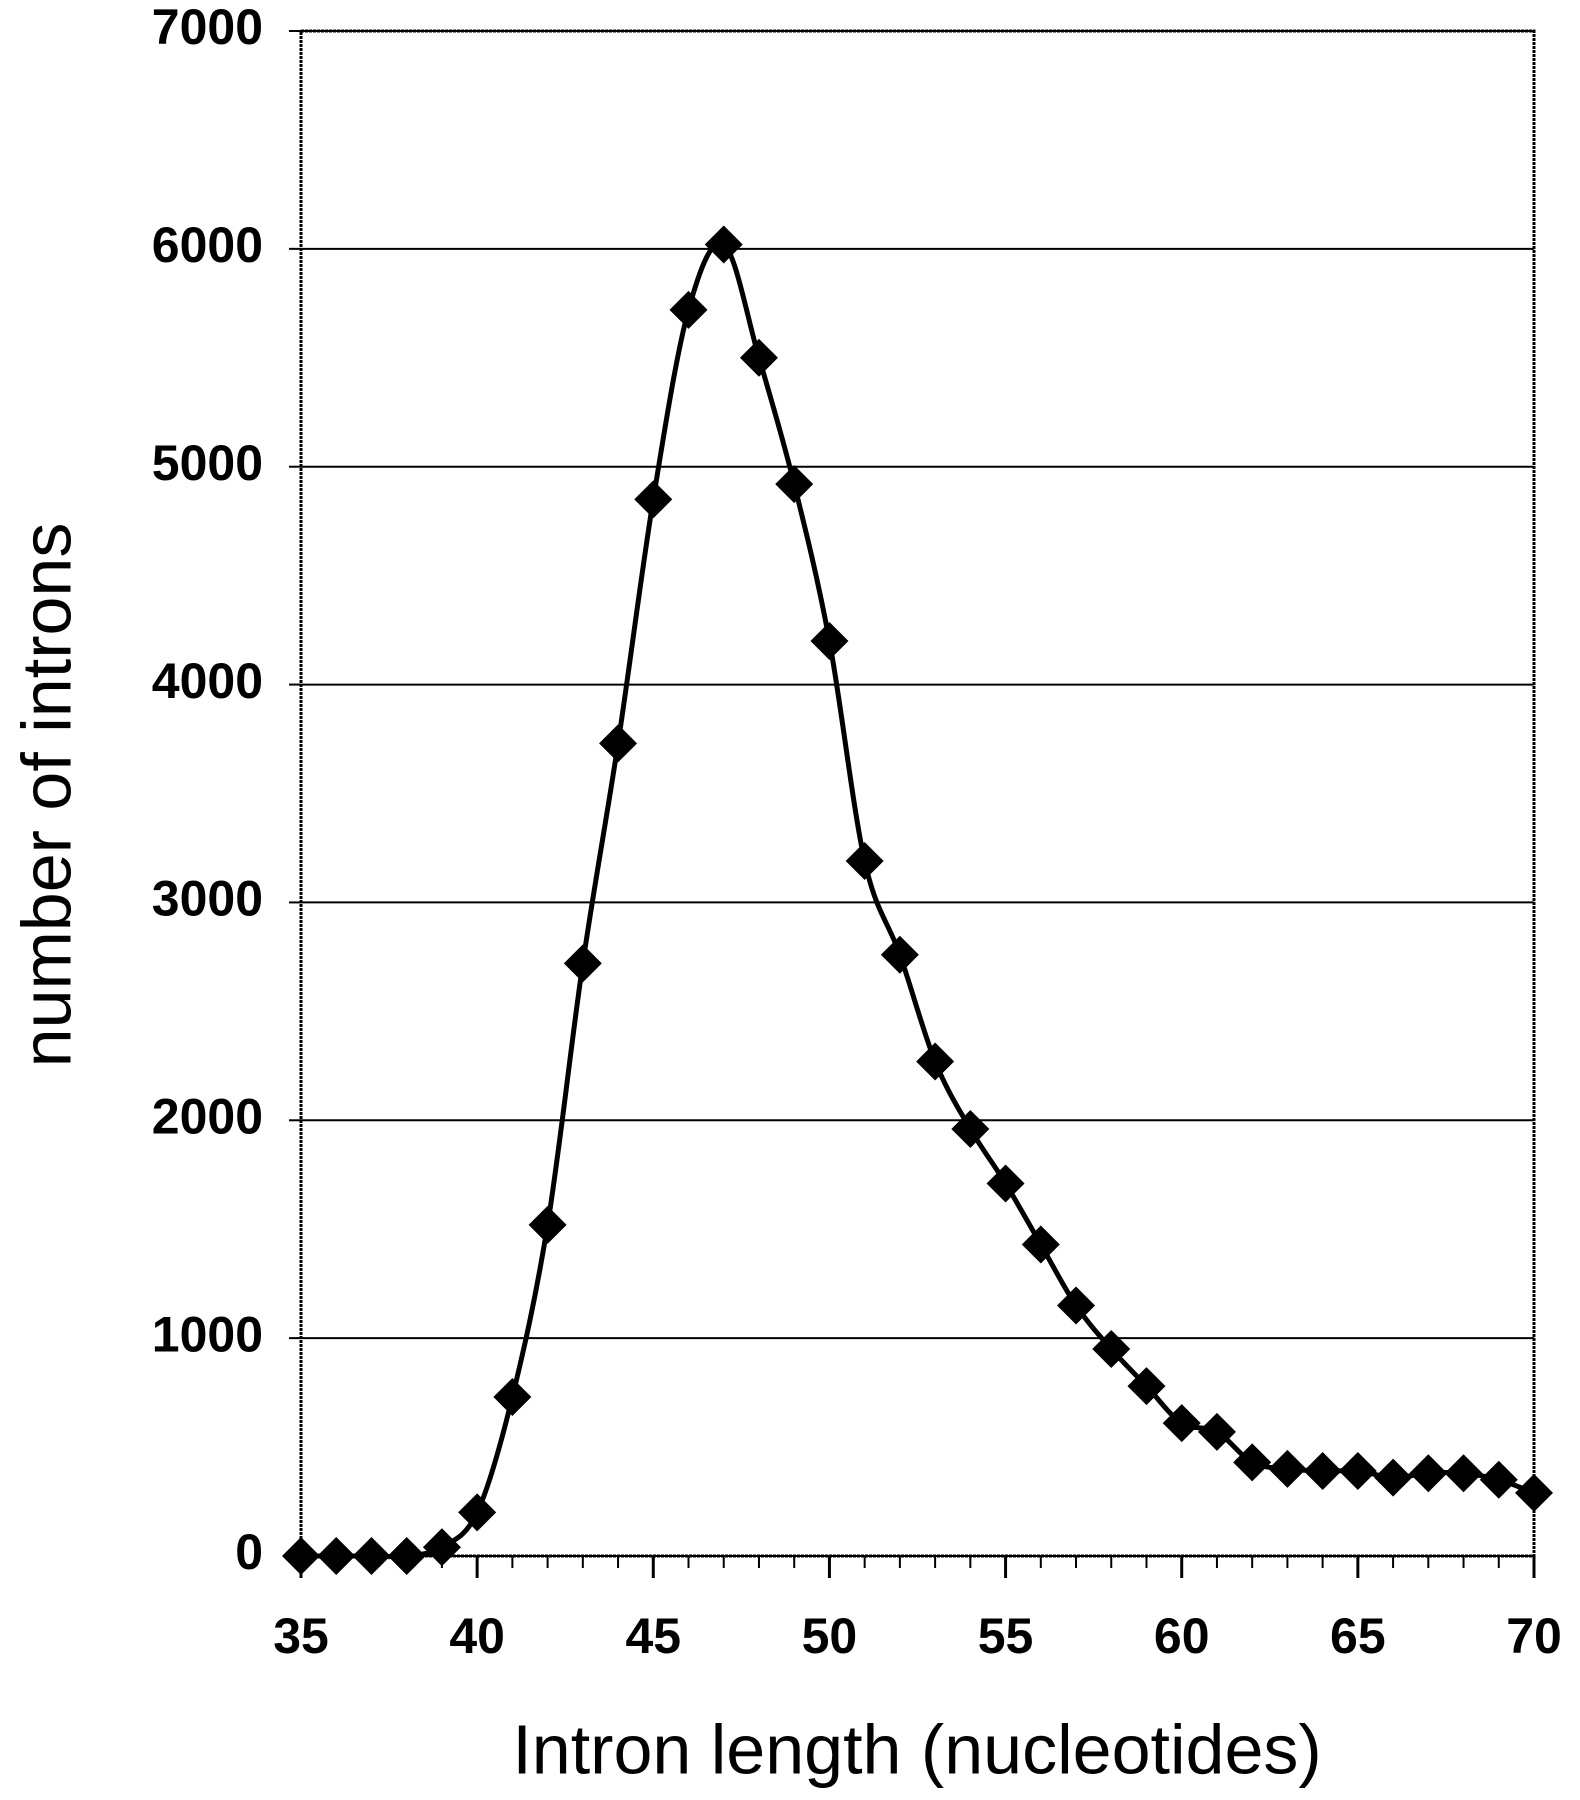 Image resolution: width=1580 pixels, height=1800 pixels. I want to click on y-tick-label: 4000, so click(207, 681).